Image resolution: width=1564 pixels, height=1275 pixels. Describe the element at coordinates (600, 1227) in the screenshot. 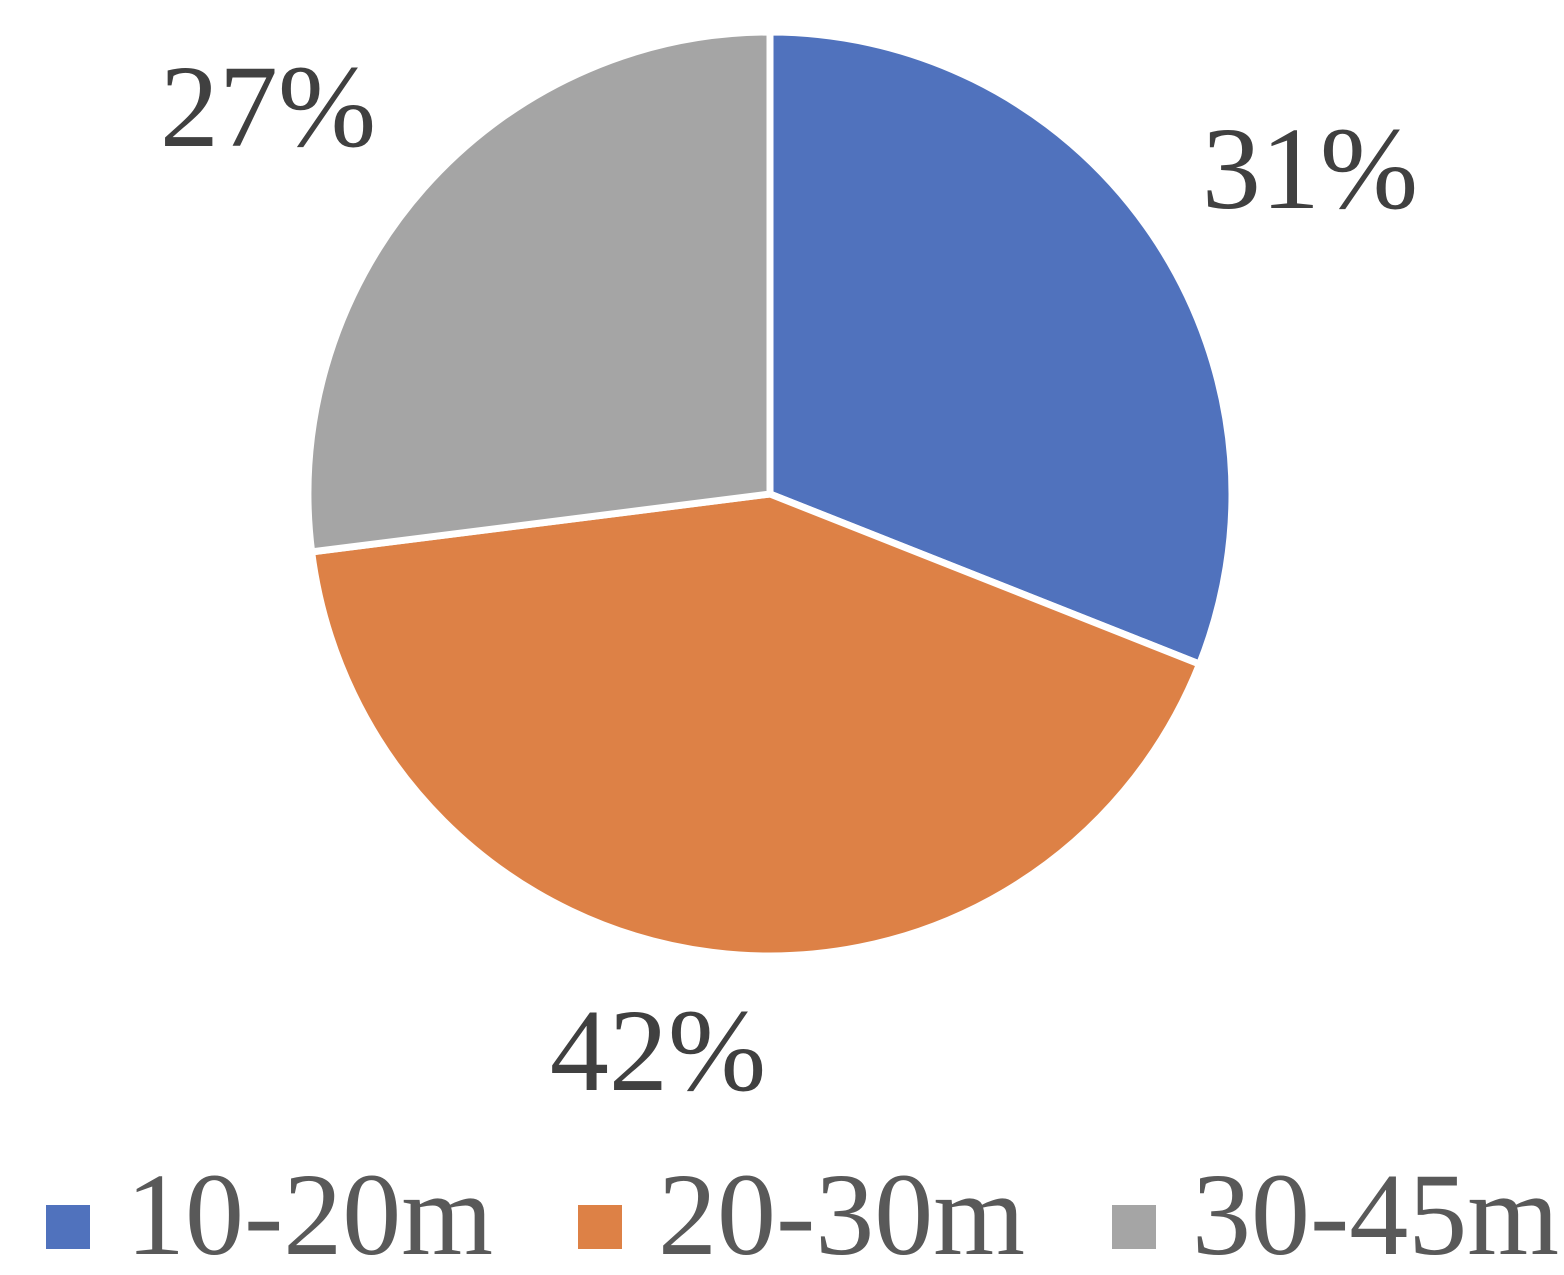

I see `legend-swatch-20-30m` at that location.